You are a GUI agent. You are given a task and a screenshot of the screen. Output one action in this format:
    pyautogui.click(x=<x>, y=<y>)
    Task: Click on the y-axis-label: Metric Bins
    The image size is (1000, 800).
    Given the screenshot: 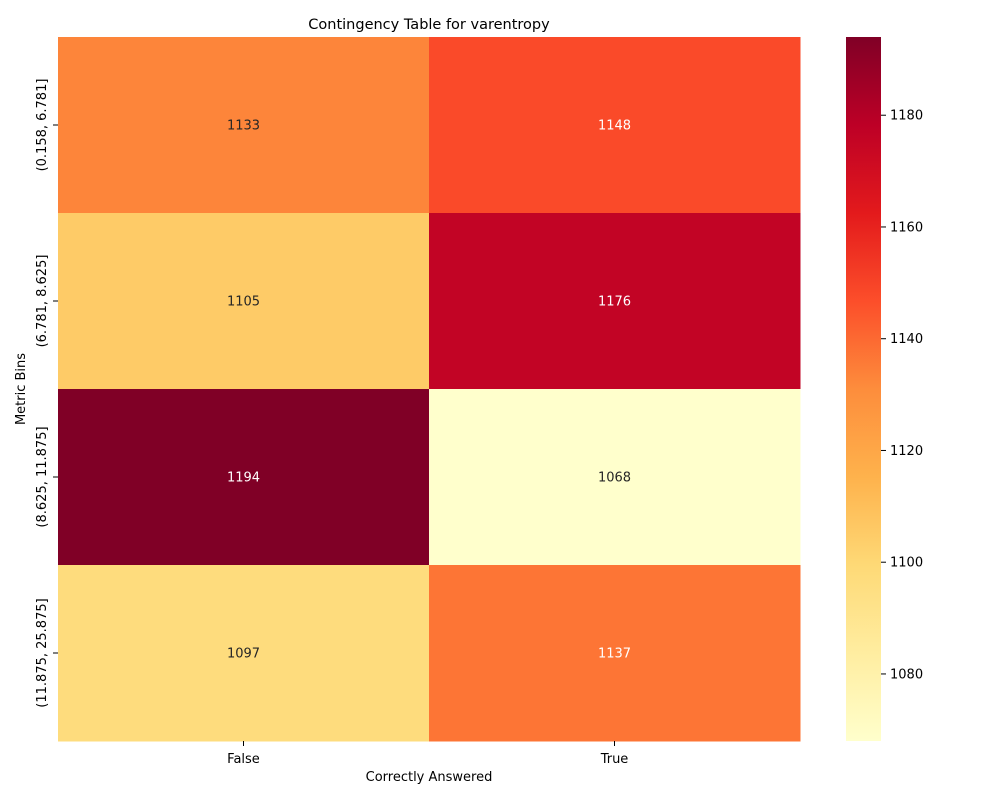 What is the action you would take?
    pyautogui.click(x=21, y=389)
    